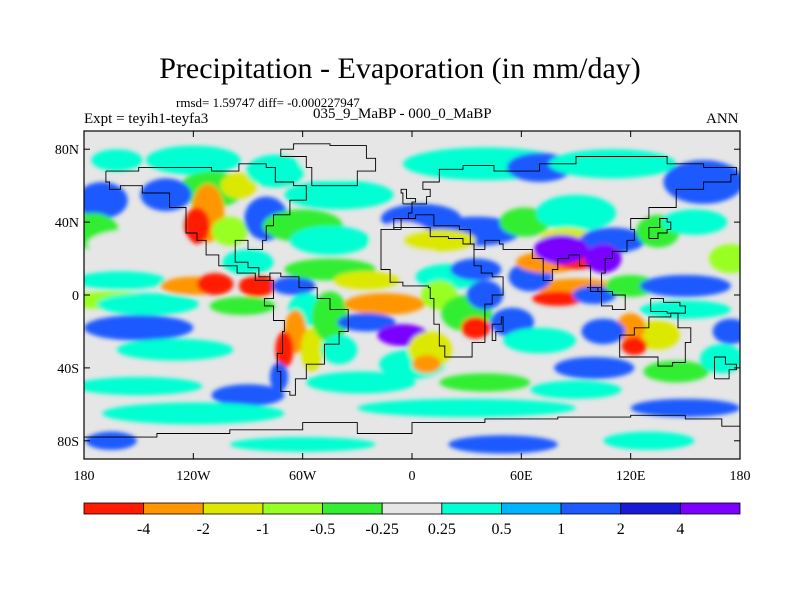  Describe the element at coordinates (68, 369) in the screenshot. I see `y-tick-label: 40S` at that location.